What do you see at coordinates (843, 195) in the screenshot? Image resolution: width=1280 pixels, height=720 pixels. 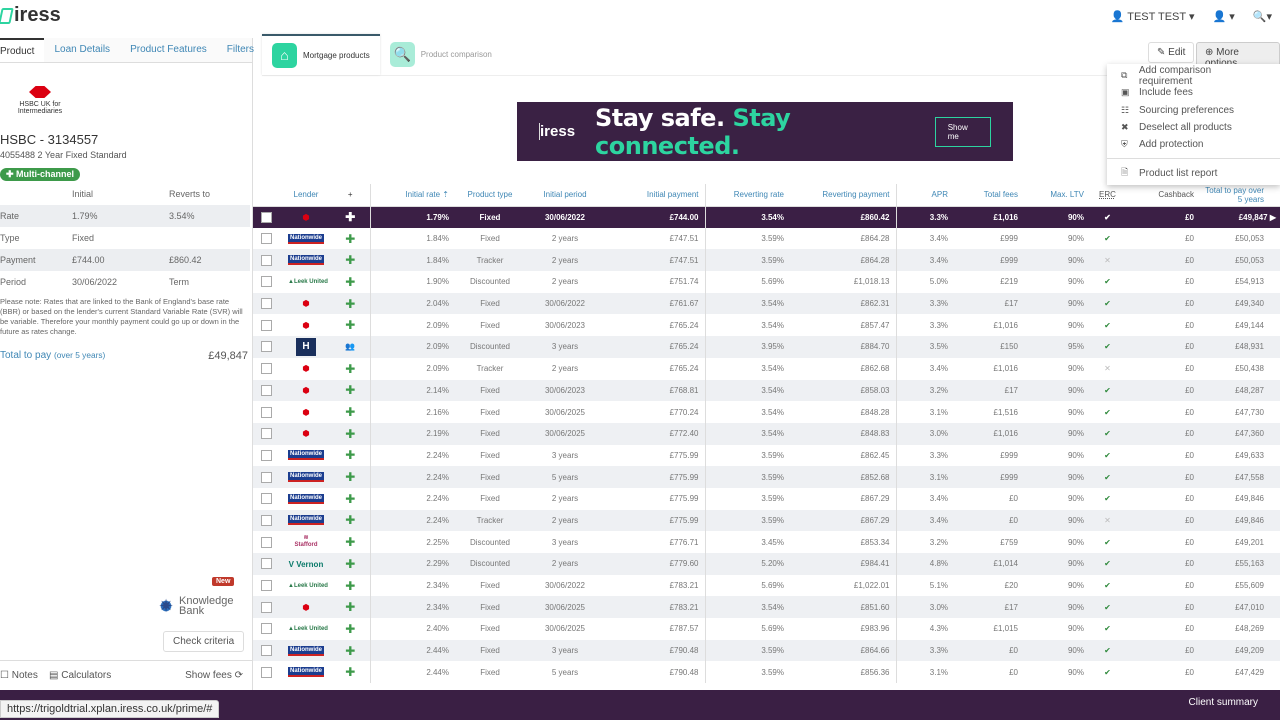 I see `col-reverting-payment: Reverting payment` at bounding box center [843, 195].